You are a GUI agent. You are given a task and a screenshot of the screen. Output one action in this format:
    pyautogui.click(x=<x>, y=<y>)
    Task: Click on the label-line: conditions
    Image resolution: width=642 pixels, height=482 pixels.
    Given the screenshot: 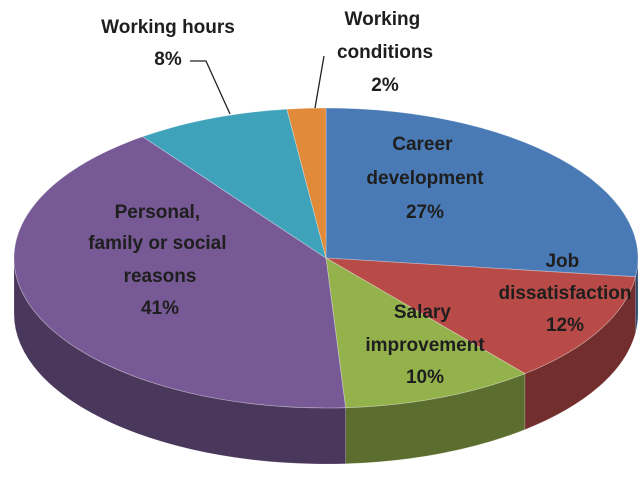 What is the action you would take?
    pyautogui.click(x=385, y=52)
    